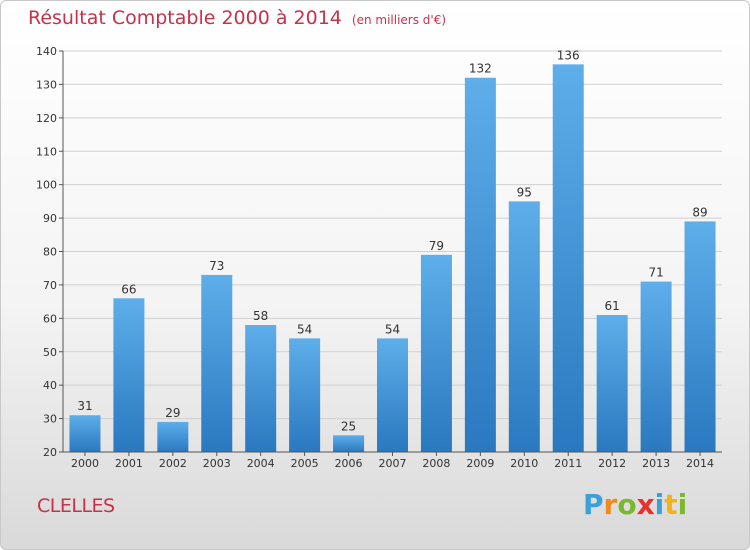  I want to click on commune-name: CLELLES, so click(76, 506).